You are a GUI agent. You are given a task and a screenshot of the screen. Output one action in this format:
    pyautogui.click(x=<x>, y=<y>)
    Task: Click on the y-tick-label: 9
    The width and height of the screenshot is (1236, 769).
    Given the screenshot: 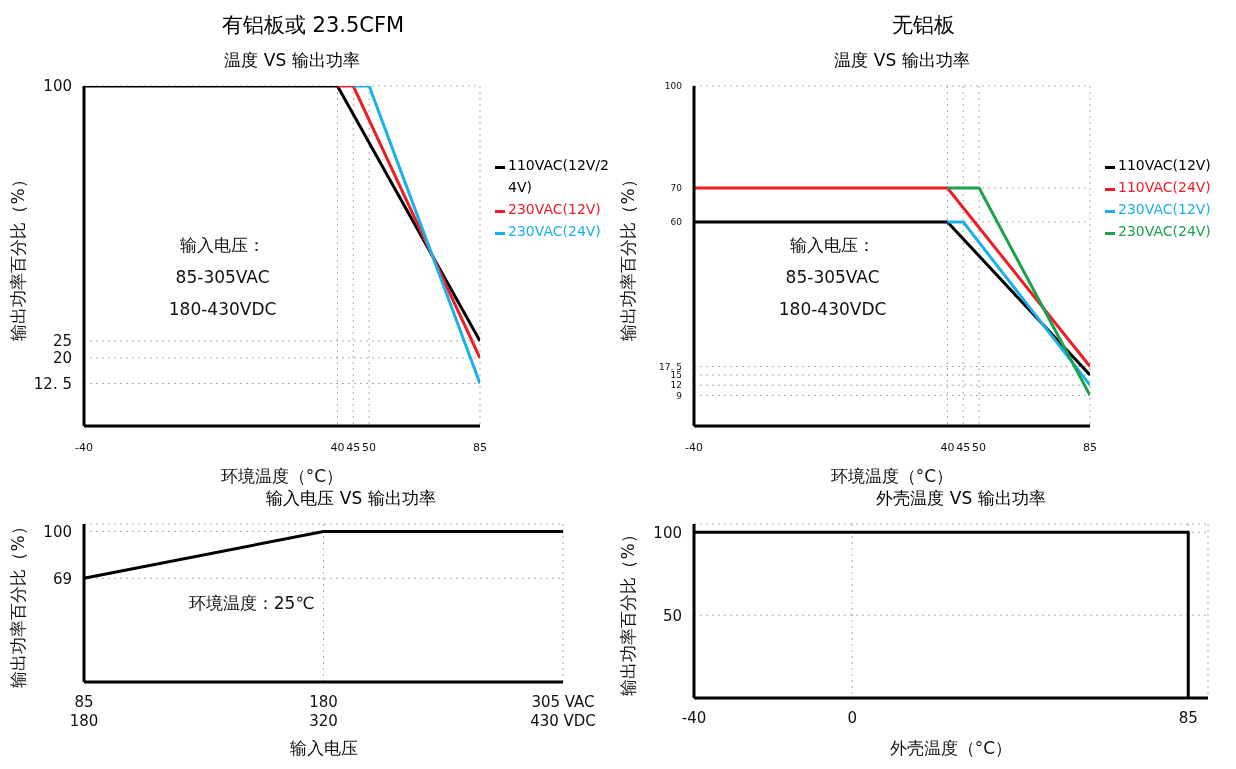 What is the action you would take?
    pyautogui.click(x=679, y=395)
    